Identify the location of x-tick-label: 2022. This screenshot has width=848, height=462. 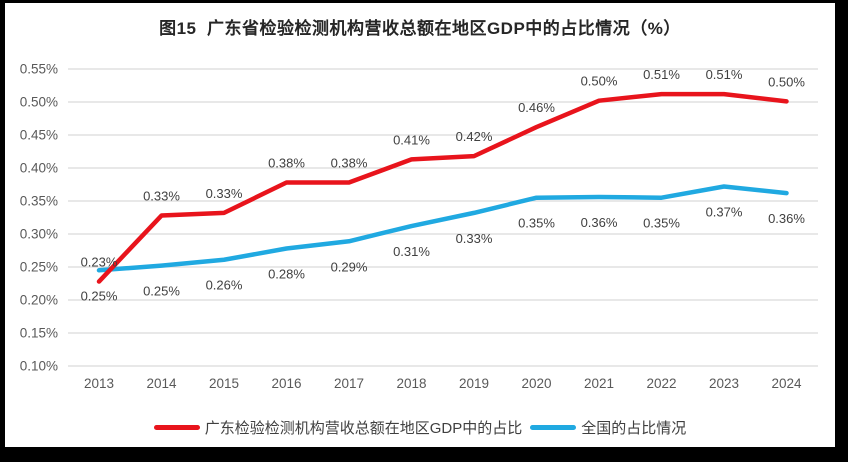
(661, 383).